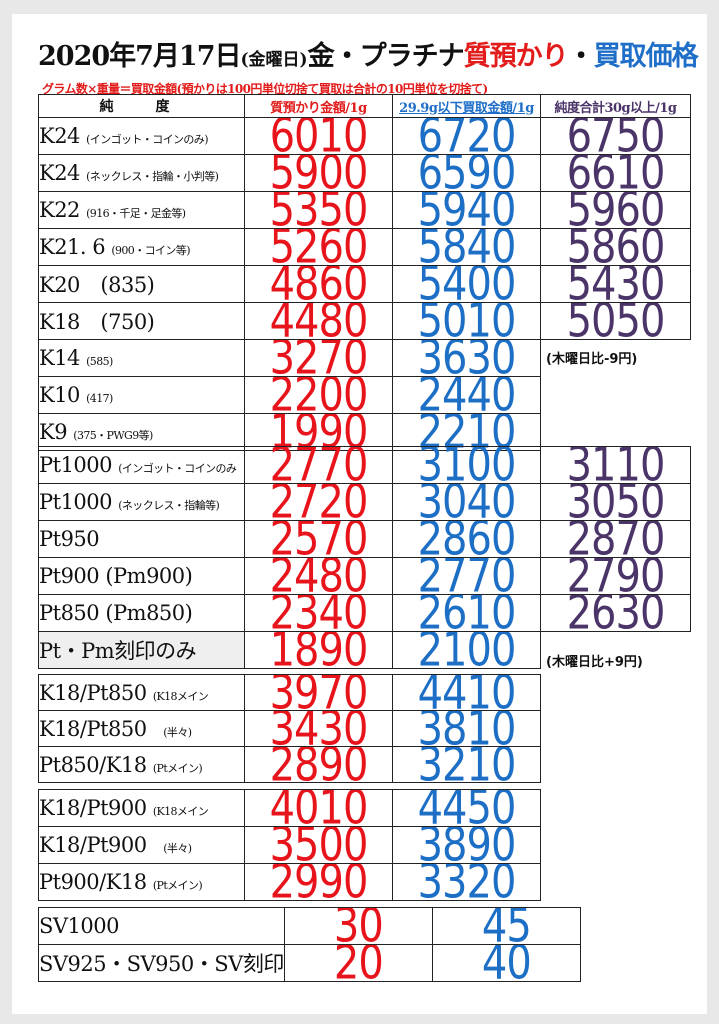  What do you see at coordinates (615, 106) in the screenshot?
I see `header-pure-total: 純度合計30g以上/1g` at bounding box center [615, 106].